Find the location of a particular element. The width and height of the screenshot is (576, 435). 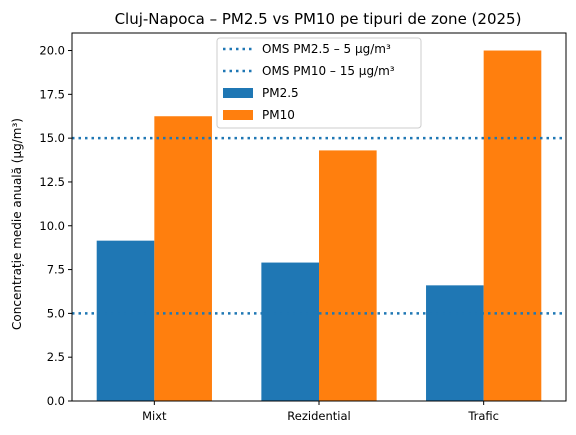

x-axis-ticks: Mixt Rezidential Trafic is located at coordinates (320, 412).